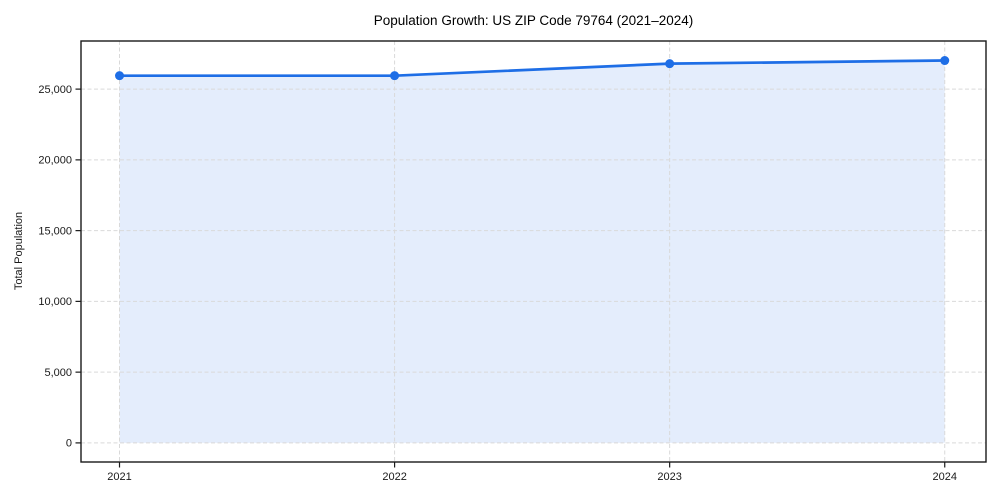 This screenshot has width=1000, height=500. Describe the element at coordinates (944, 477) in the screenshot. I see `x-tick-label: 2024` at that location.